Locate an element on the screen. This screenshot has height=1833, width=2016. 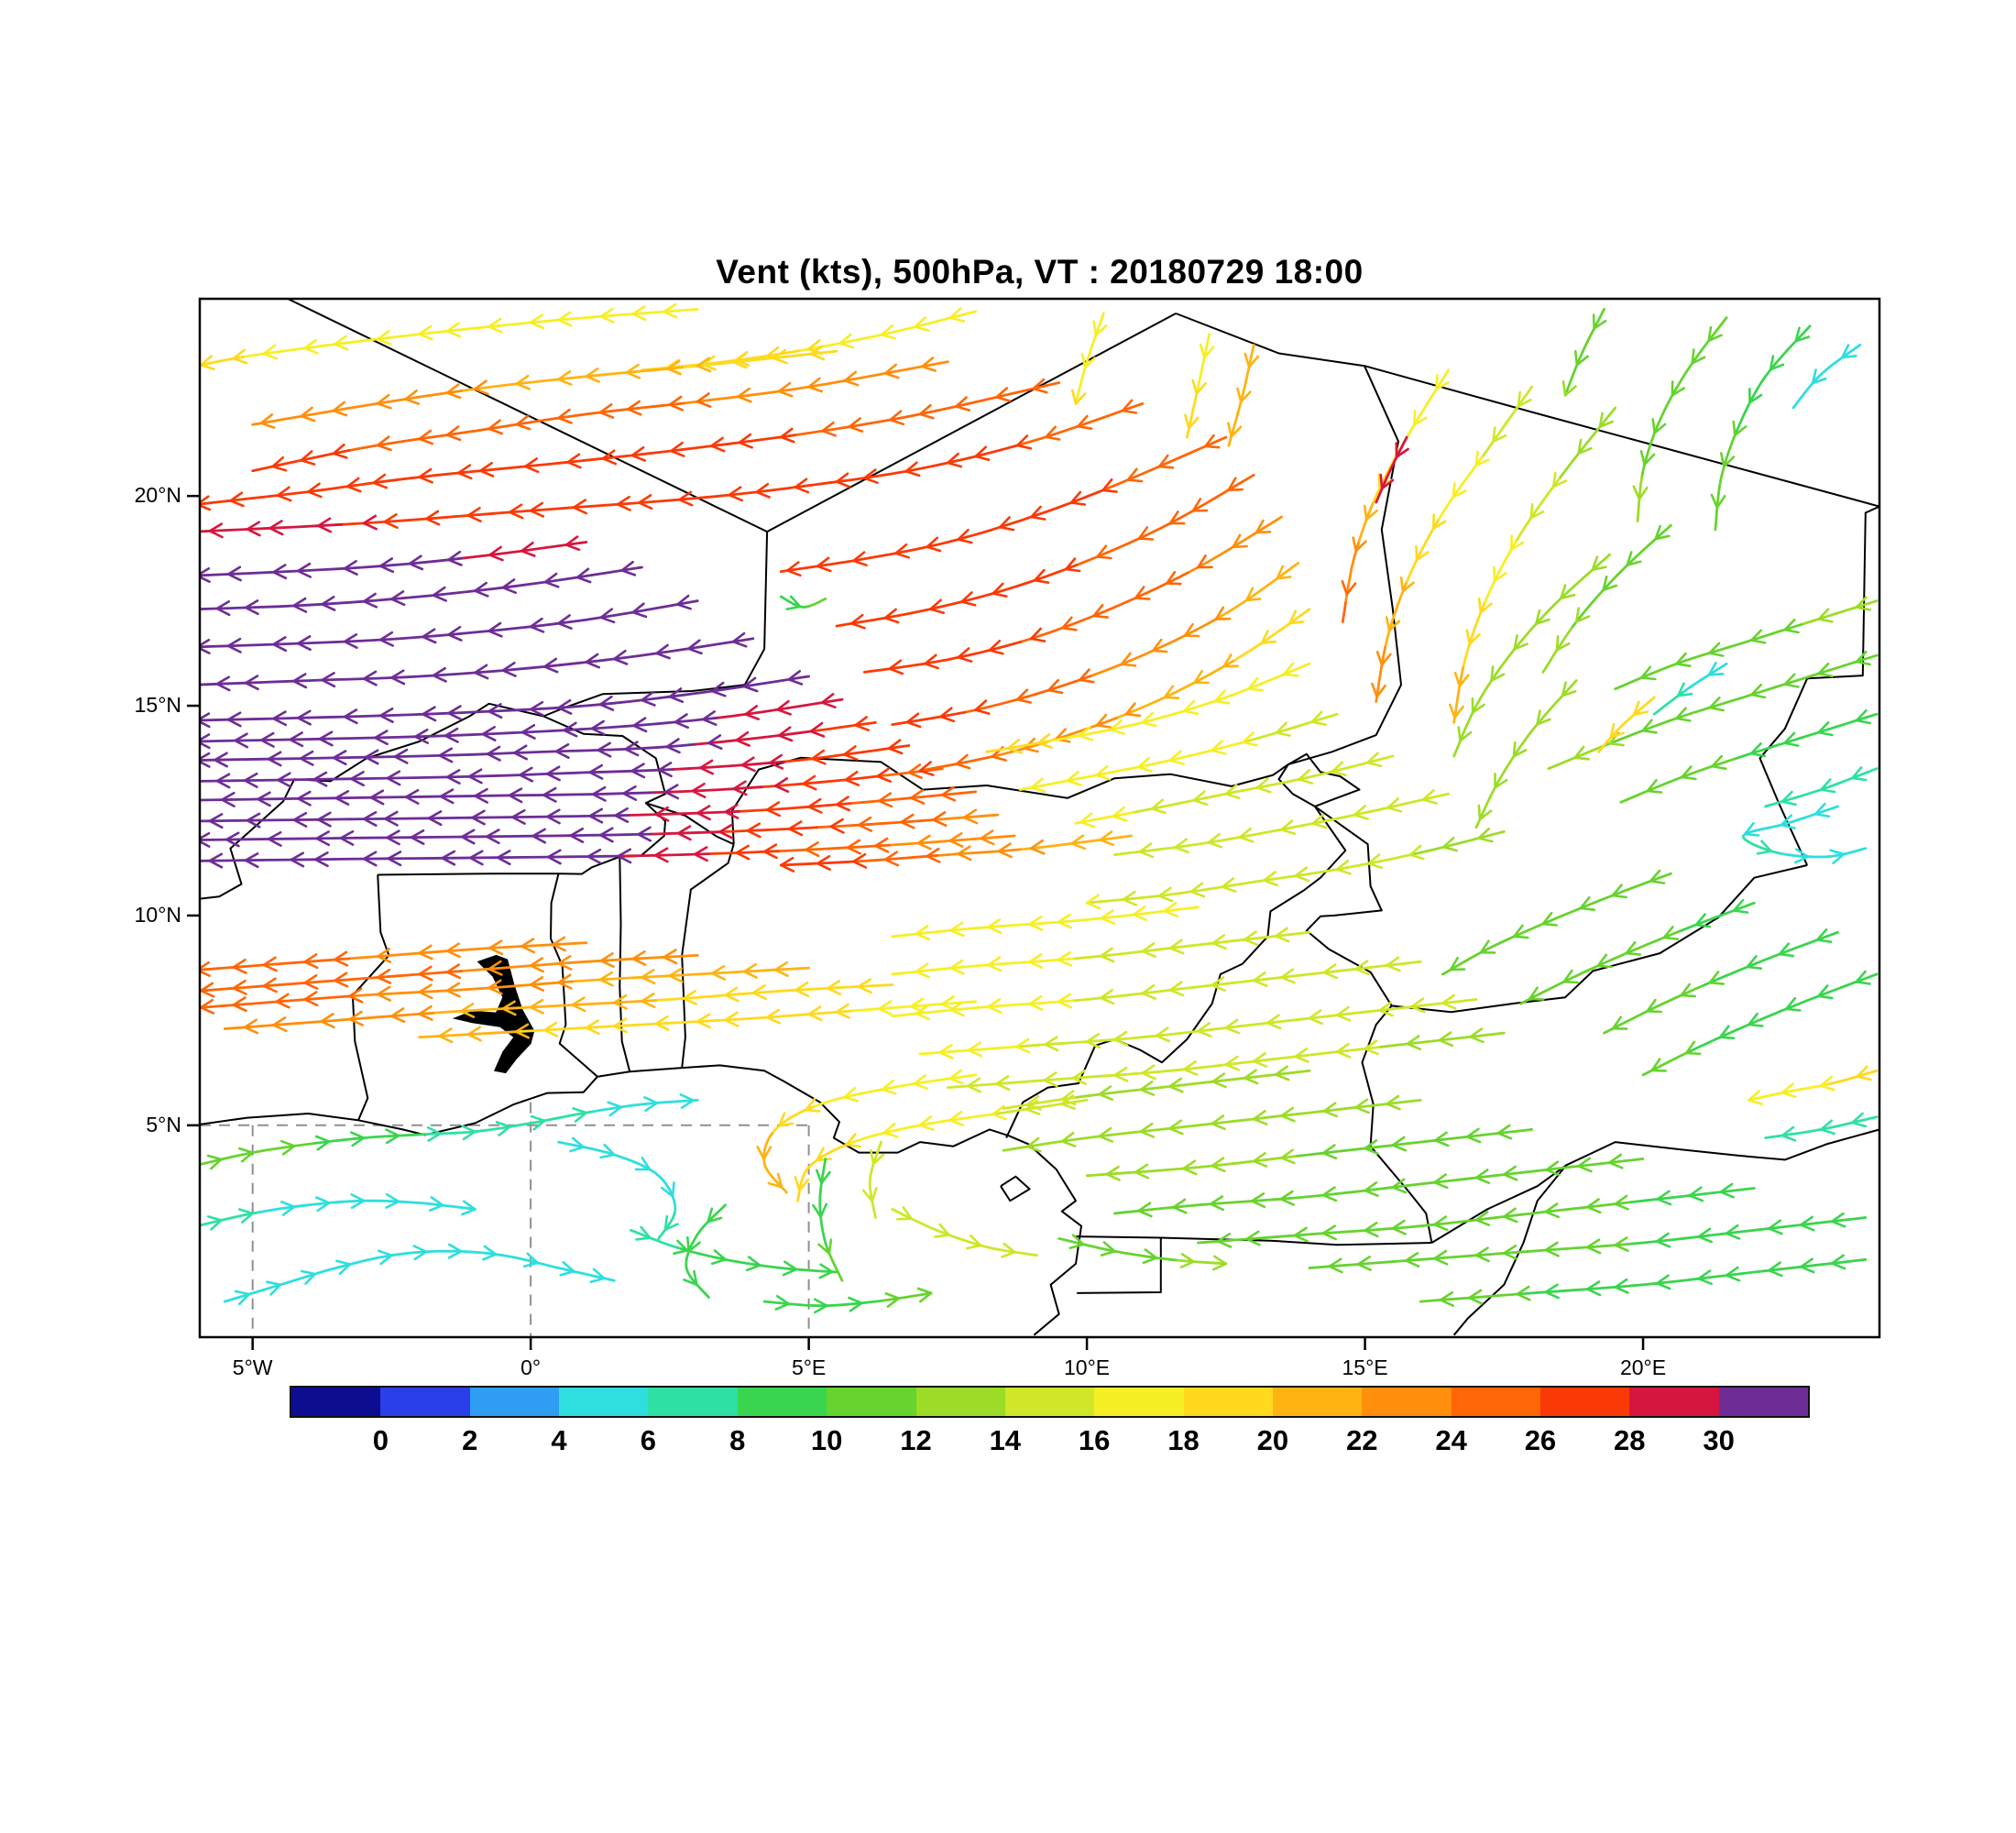
y-tick-label: 5°N is located at coordinates (163, 1124).